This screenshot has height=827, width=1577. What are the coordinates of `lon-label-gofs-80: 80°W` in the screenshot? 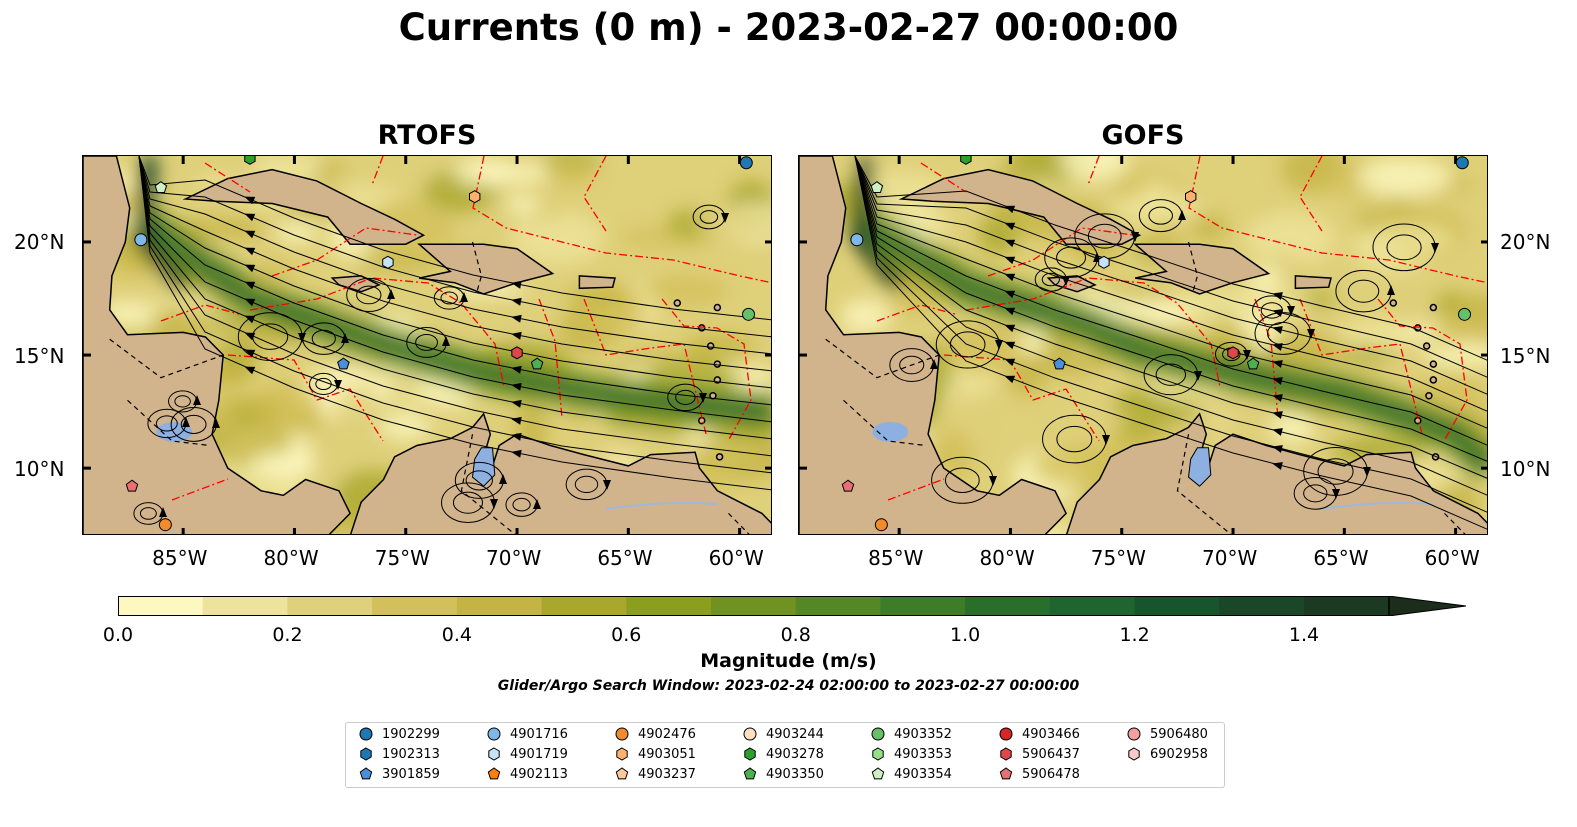 It's located at (1007, 558).